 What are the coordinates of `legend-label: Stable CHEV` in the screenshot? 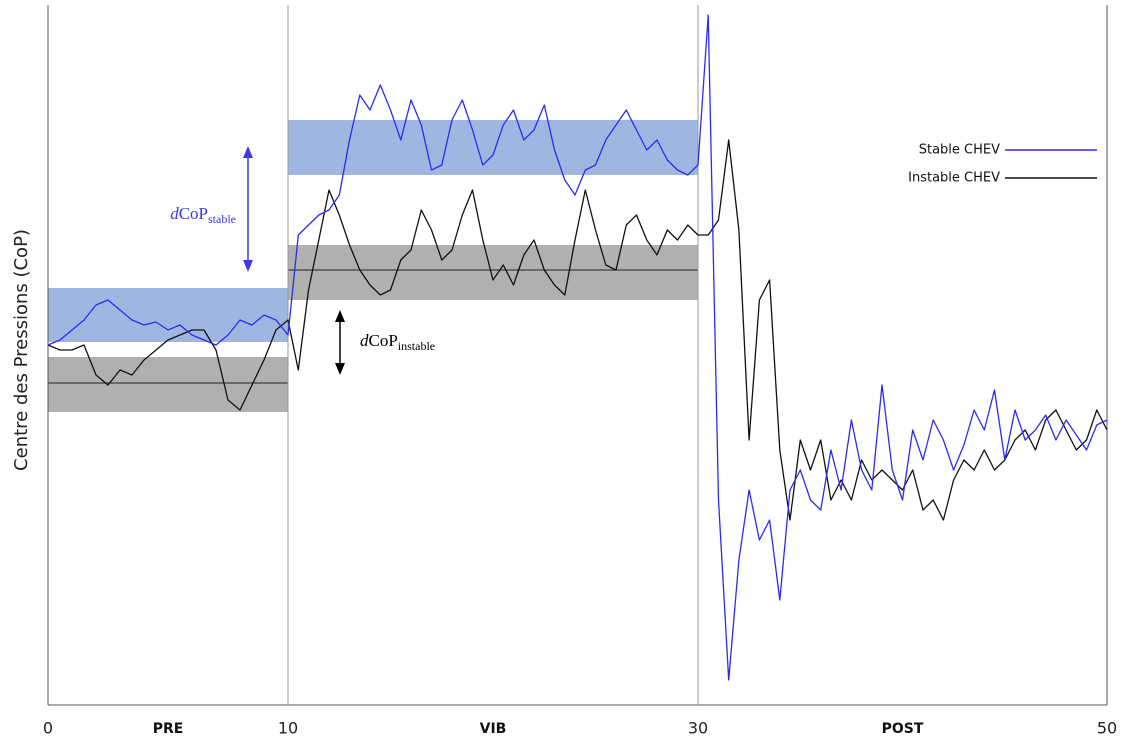 It's located at (959, 150).